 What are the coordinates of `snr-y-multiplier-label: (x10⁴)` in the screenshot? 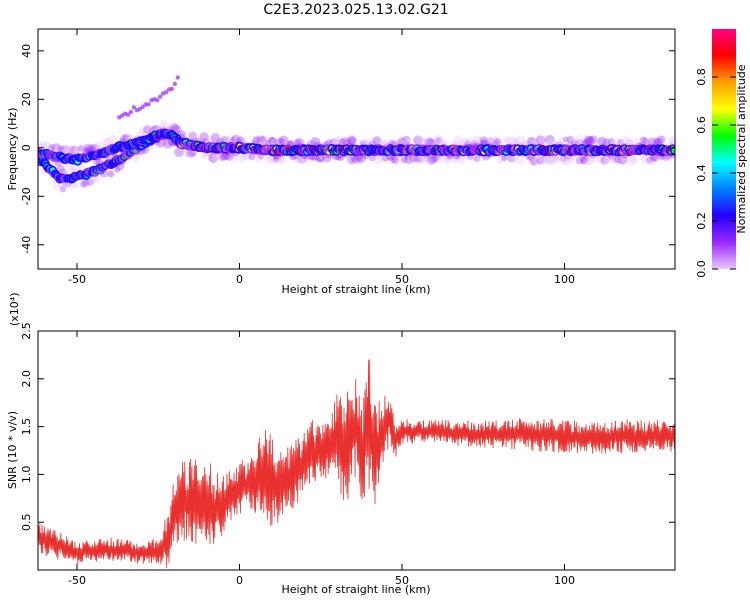 It's located at (14, 310).